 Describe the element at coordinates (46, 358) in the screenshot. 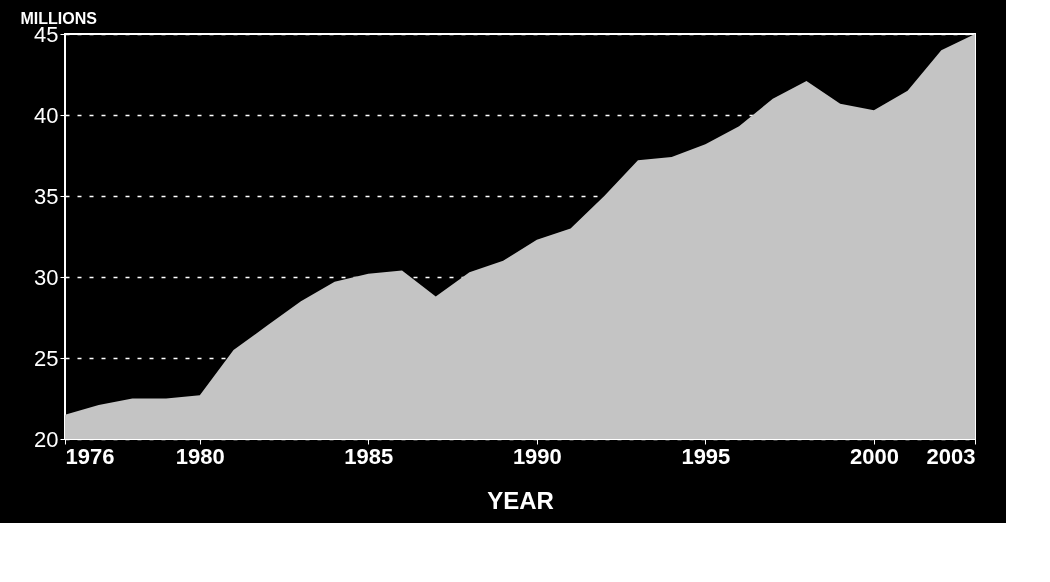

I see `y-tick-label: 25` at that location.